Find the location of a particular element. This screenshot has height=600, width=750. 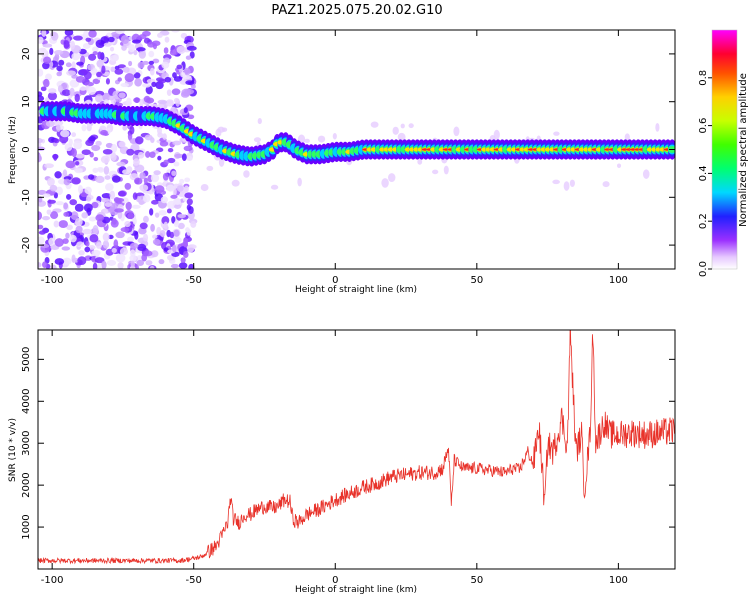

snr-x-tick-label: -50 is located at coordinates (194, 580).